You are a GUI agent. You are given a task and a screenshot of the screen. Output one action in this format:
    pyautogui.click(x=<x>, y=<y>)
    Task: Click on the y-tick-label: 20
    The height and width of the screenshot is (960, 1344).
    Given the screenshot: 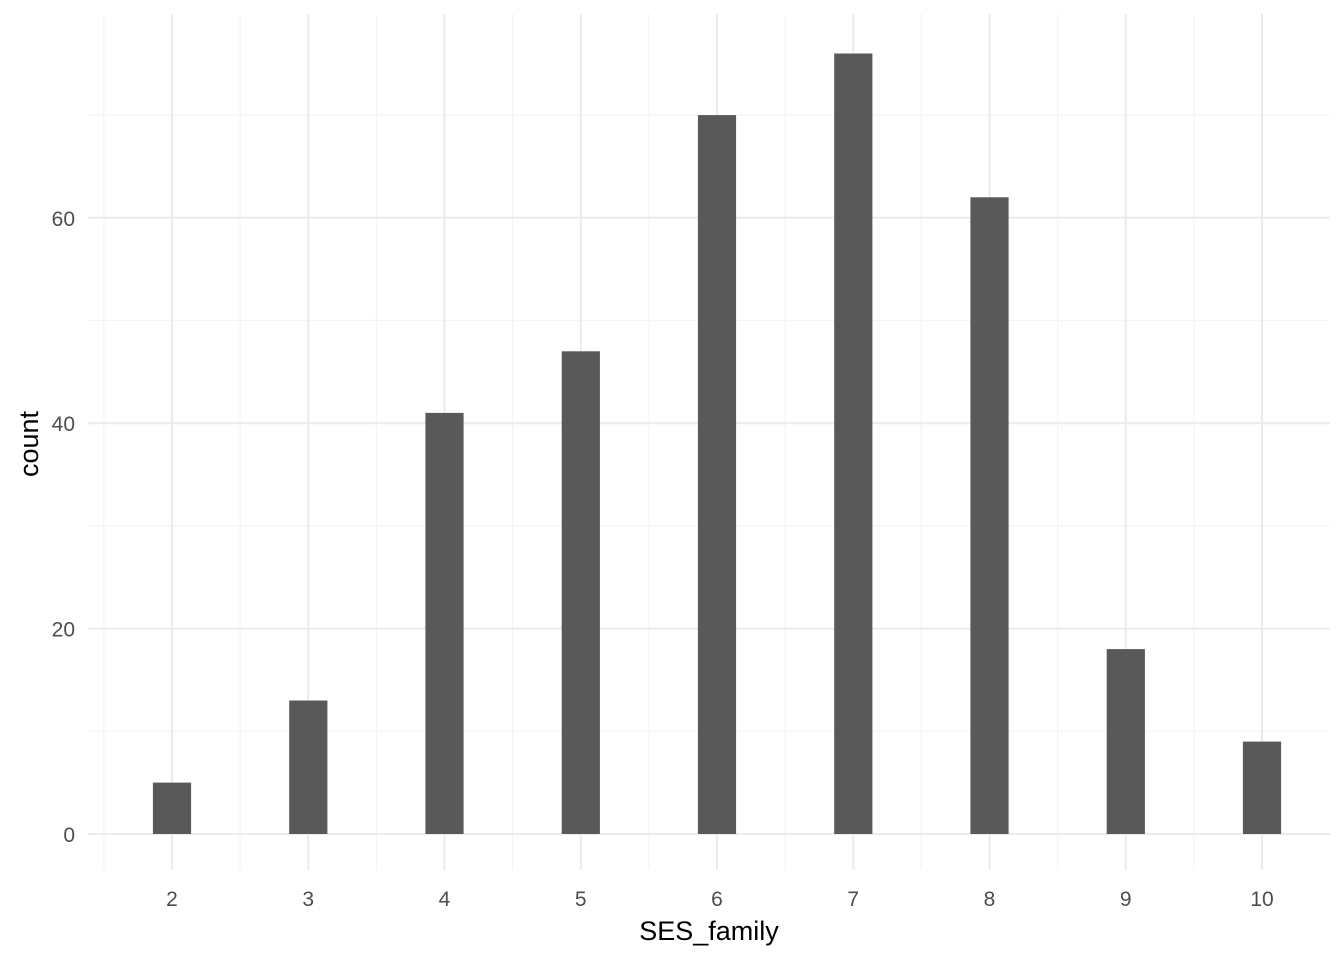 What is the action you would take?
    pyautogui.click(x=63, y=630)
    